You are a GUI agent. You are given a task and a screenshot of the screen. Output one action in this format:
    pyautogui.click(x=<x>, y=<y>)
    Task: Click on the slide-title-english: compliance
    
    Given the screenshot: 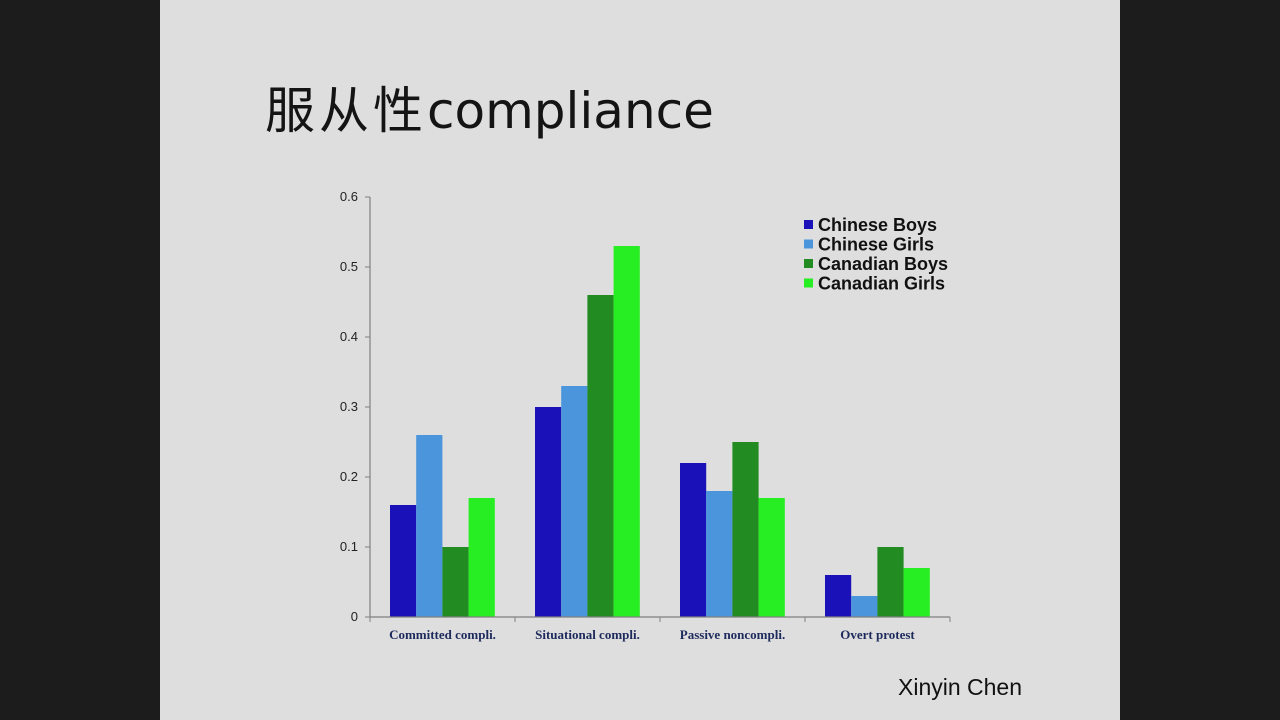 What is the action you would take?
    pyautogui.click(x=570, y=111)
    